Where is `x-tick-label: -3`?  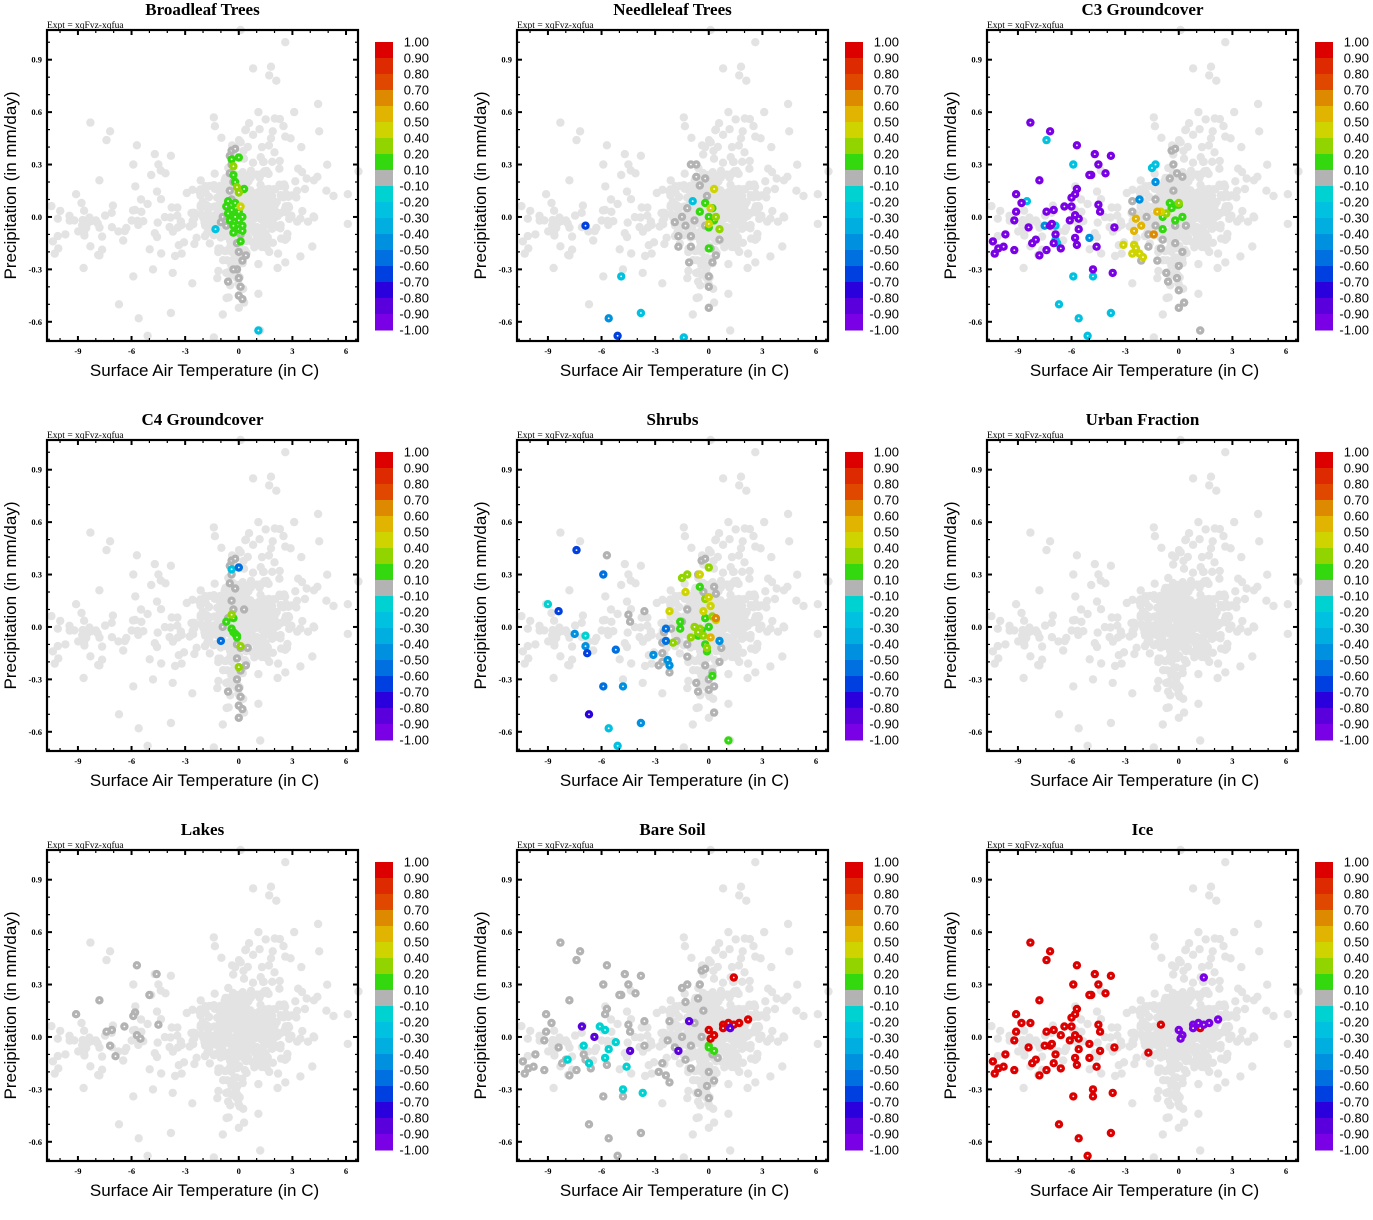
x-tick-label: -3 is located at coordinates (1125, 351).